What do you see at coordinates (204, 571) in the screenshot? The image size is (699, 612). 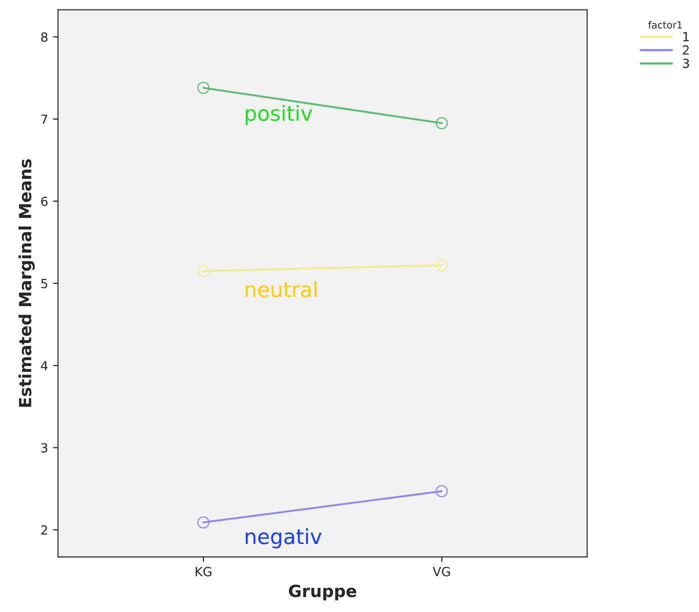 I see `x-tick-label: KG` at bounding box center [204, 571].